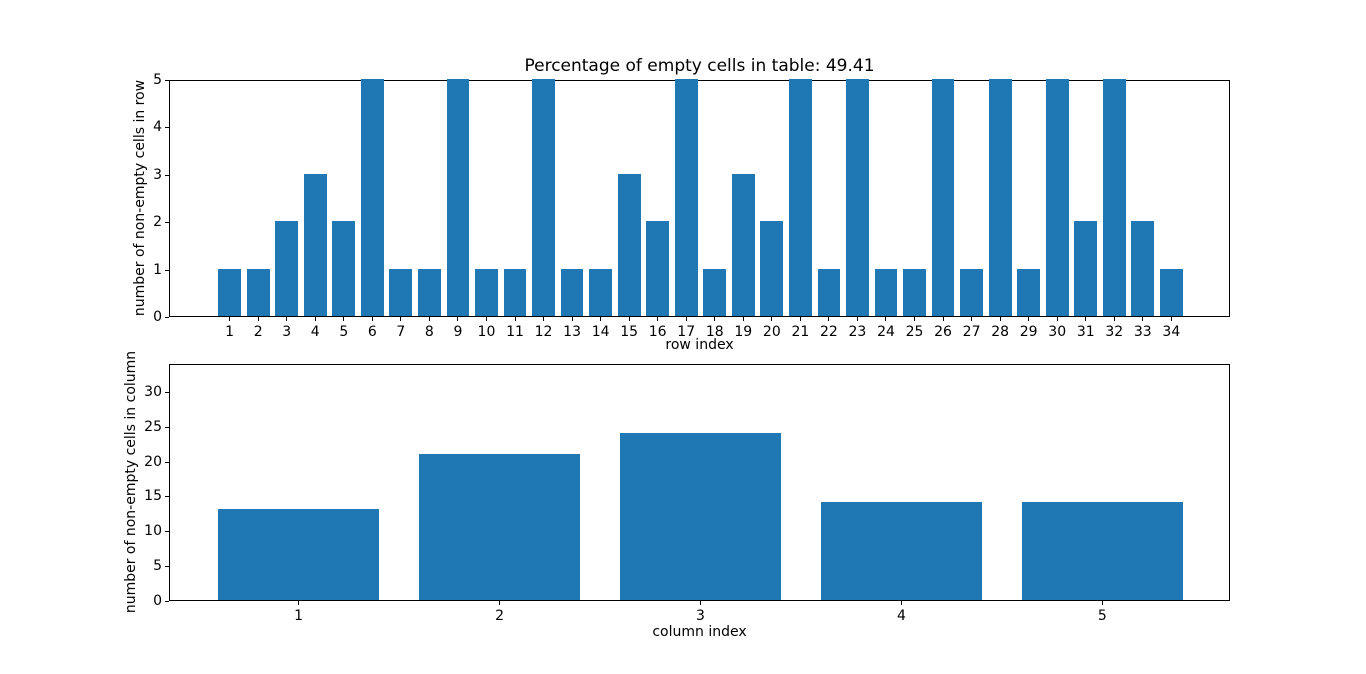  What do you see at coordinates (315, 332) in the screenshot?
I see `x-tick-label: 4` at bounding box center [315, 332].